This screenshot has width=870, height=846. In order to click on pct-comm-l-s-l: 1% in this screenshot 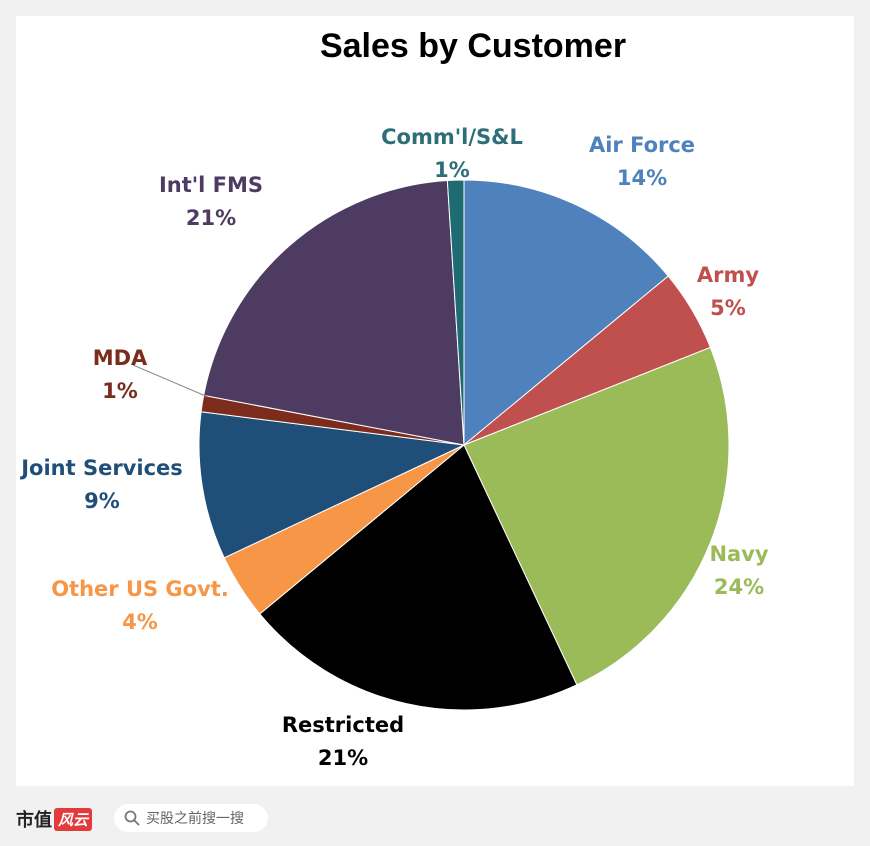, I will do `click(452, 170)`.